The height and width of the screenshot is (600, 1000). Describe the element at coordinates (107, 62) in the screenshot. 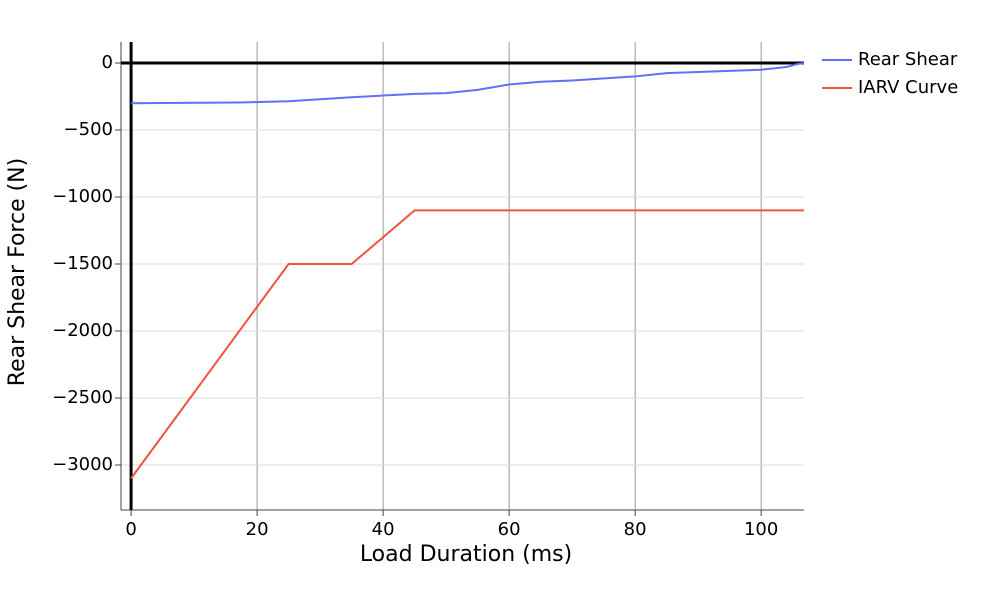

I see `y-tick-label: 0` at that location.